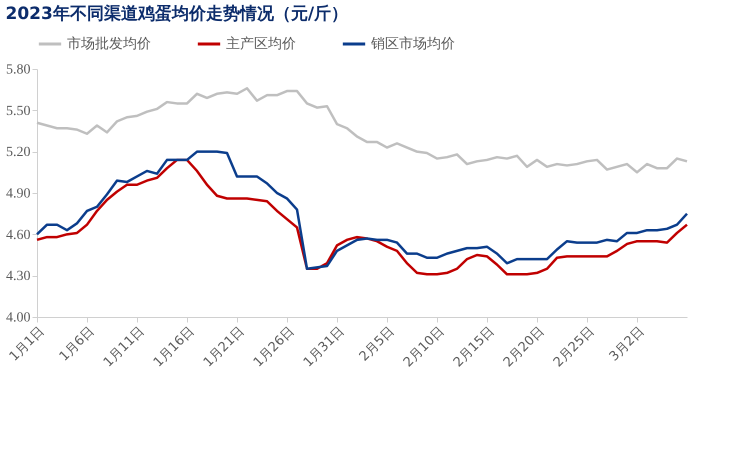 The height and width of the screenshot is (450, 750). What do you see at coordinates (224, 347) in the screenshot?
I see `x-tick-label: 1月21日` at bounding box center [224, 347].